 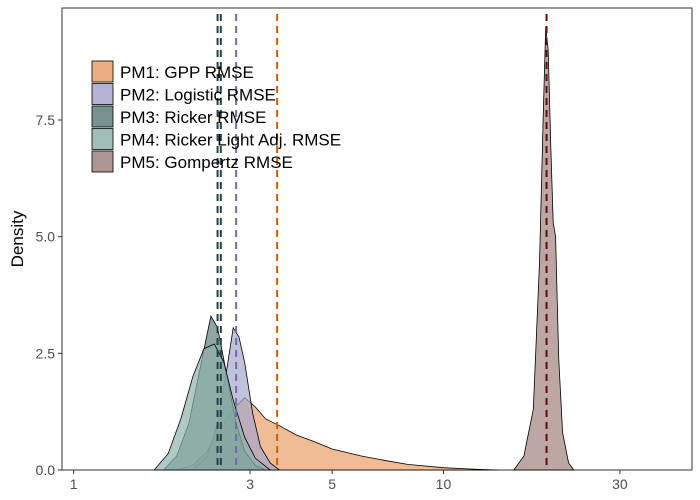 What do you see at coordinates (620, 484) in the screenshot?
I see `x-tick-label-30: 30` at bounding box center [620, 484].